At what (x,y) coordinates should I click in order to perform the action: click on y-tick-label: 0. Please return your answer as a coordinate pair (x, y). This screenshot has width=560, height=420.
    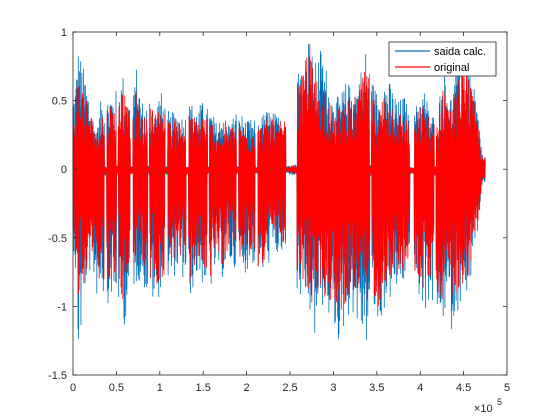
    Looking at the image, I should click on (64, 170).